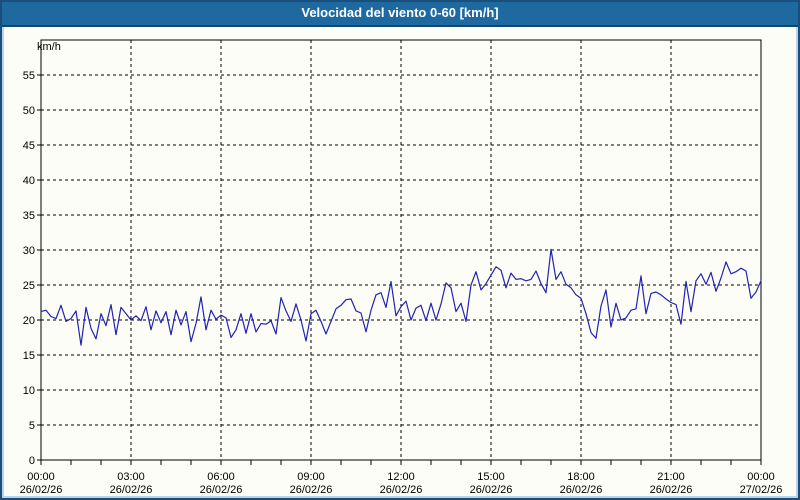 This screenshot has height=500, width=800. What do you see at coordinates (761, 490) in the screenshot?
I see `x-date-label: 27/02/26` at bounding box center [761, 490].